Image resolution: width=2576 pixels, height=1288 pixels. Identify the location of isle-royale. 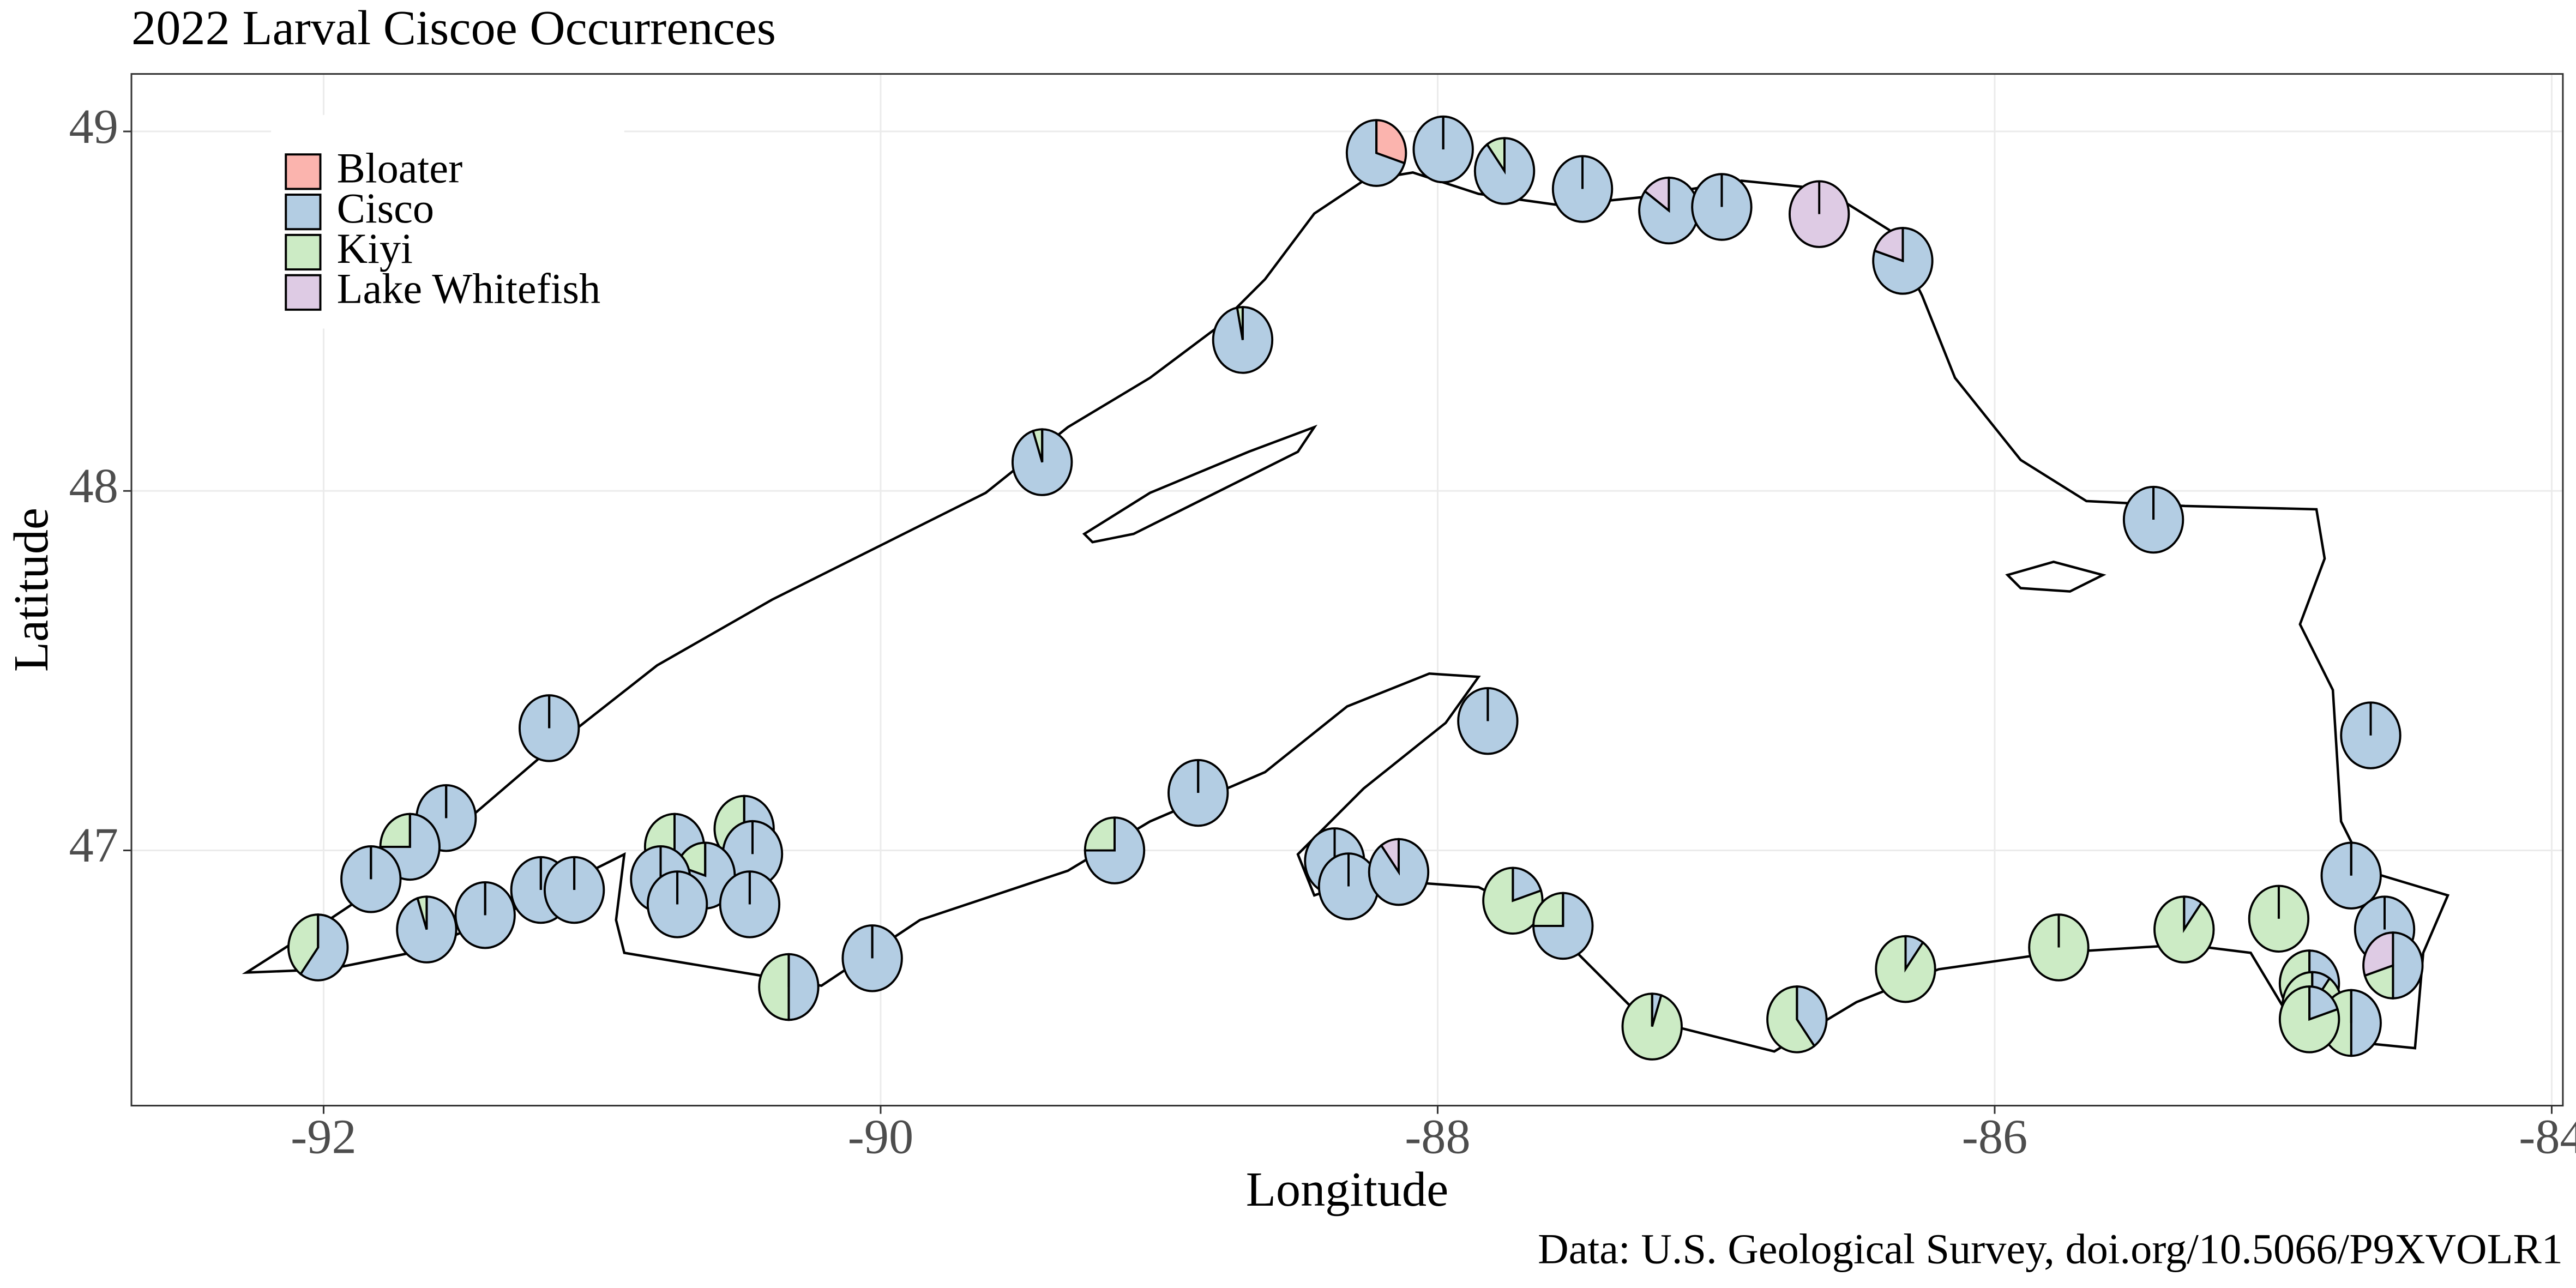
(1199, 484).